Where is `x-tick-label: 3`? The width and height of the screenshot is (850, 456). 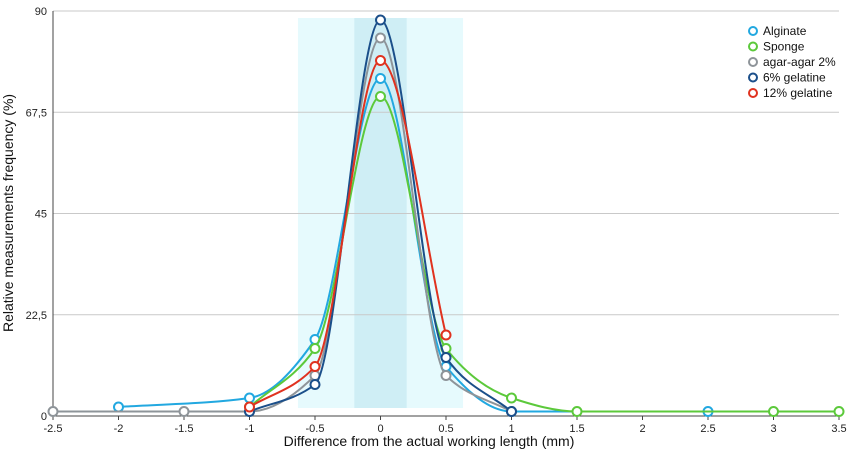
x-tick-label: 3 is located at coordinates (773, 429).